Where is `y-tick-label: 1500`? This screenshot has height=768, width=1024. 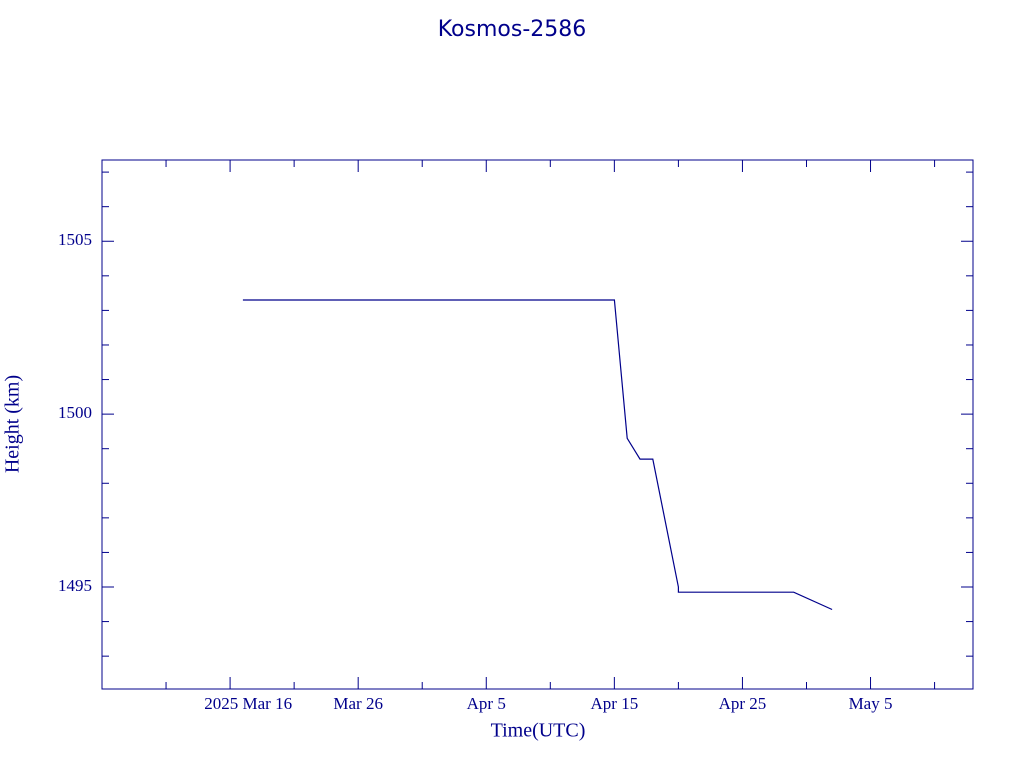
y-tick-label: 1500 is located at coordinates (75, 412).